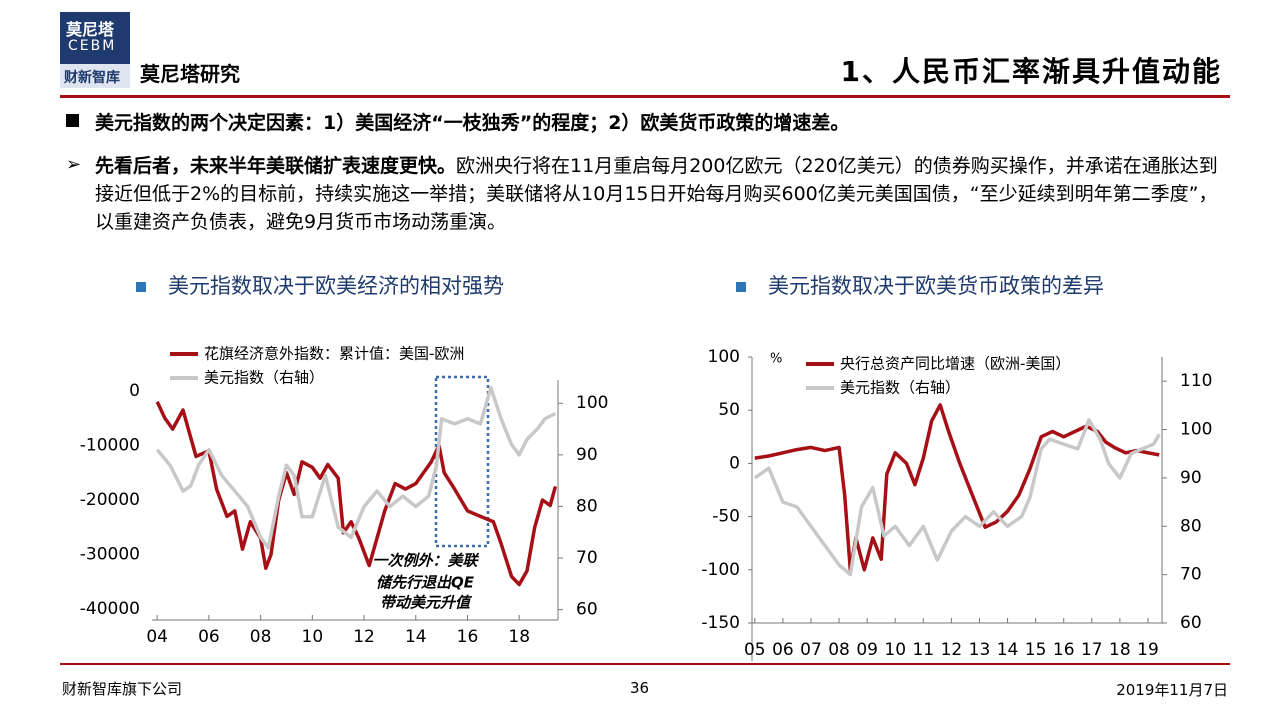  What do you see at coordinates (276, 166) in the screenshot?
I see `paragraph-bold: 先看后者，未来半年美联储扩表速度更快。` at bounding box center [276, 166].